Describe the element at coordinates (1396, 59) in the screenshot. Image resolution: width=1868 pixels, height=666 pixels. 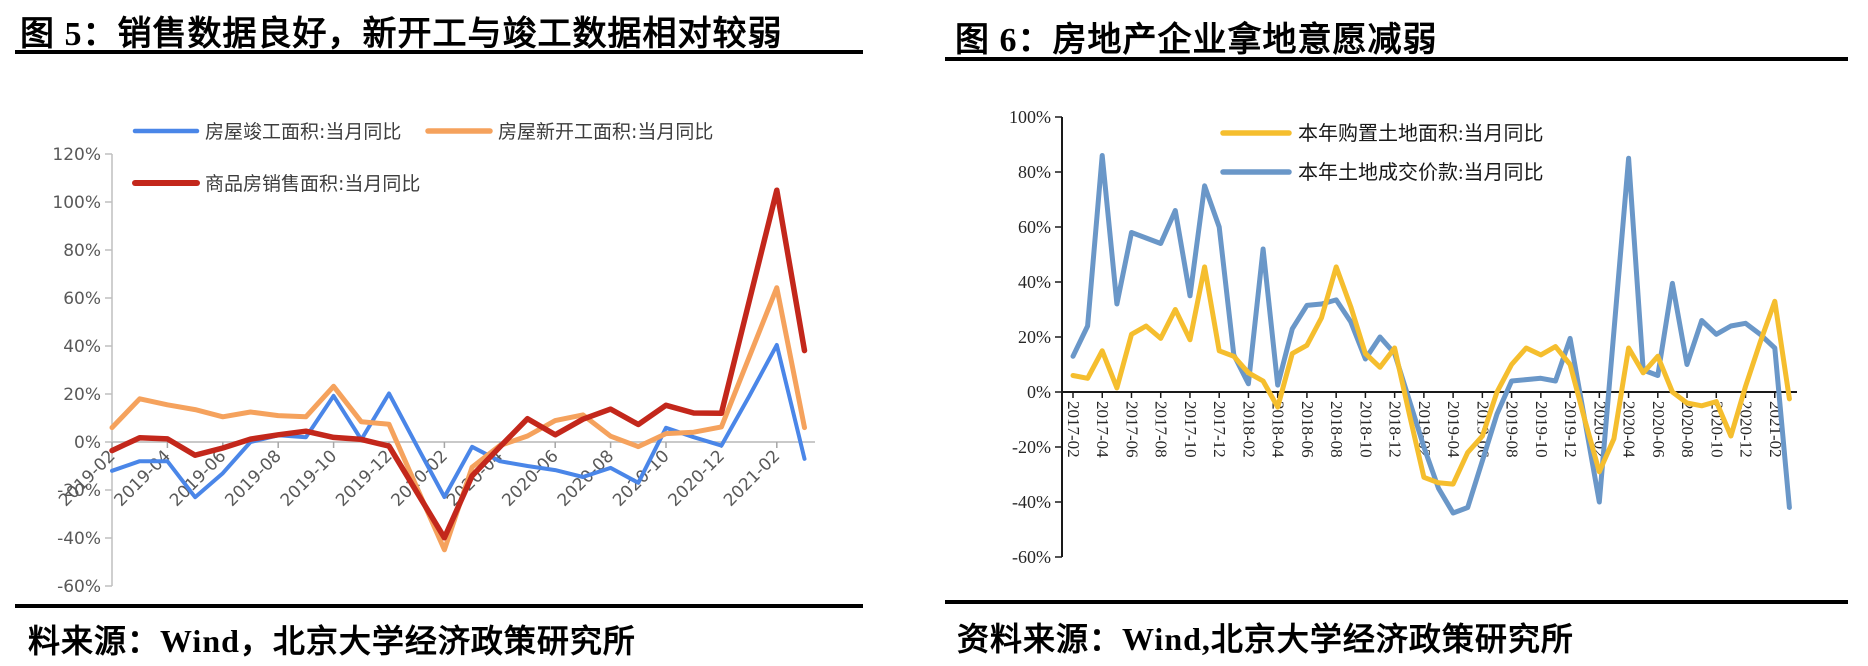
I see `figure6-title-rule` at that location.